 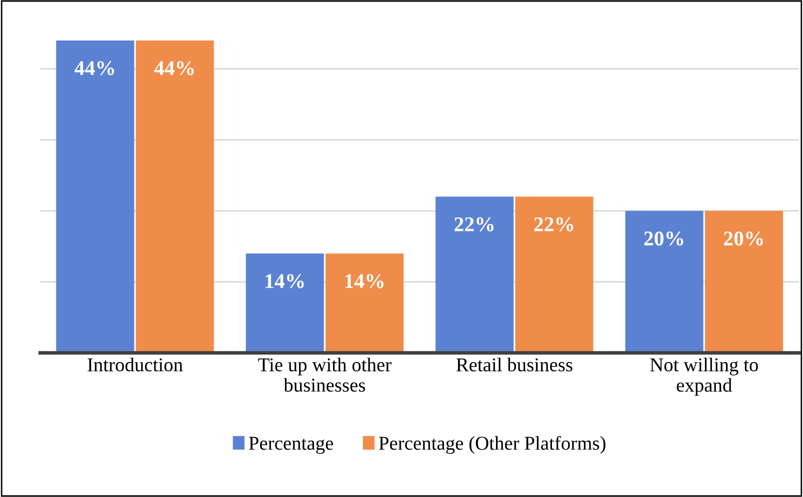 What do you see at coordinates (291, 445) in the screenshot?
I see `legend-label: Percentage` at bounding box center [291, 445].